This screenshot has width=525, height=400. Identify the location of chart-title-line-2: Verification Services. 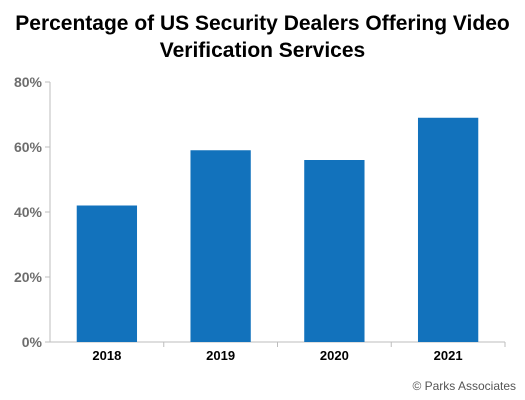
(262, 50).